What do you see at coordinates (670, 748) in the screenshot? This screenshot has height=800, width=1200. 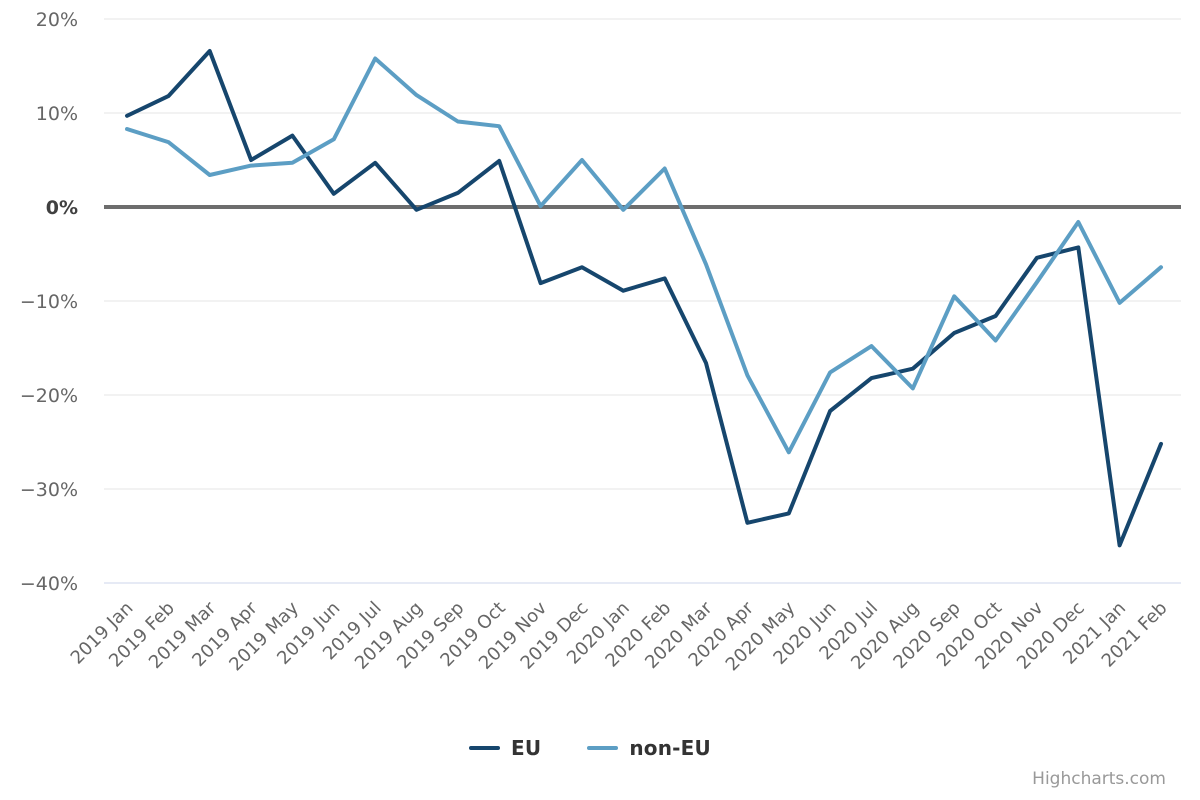 I see `legend-label-non-eu: non-EU` at bounding box center [670, 748].